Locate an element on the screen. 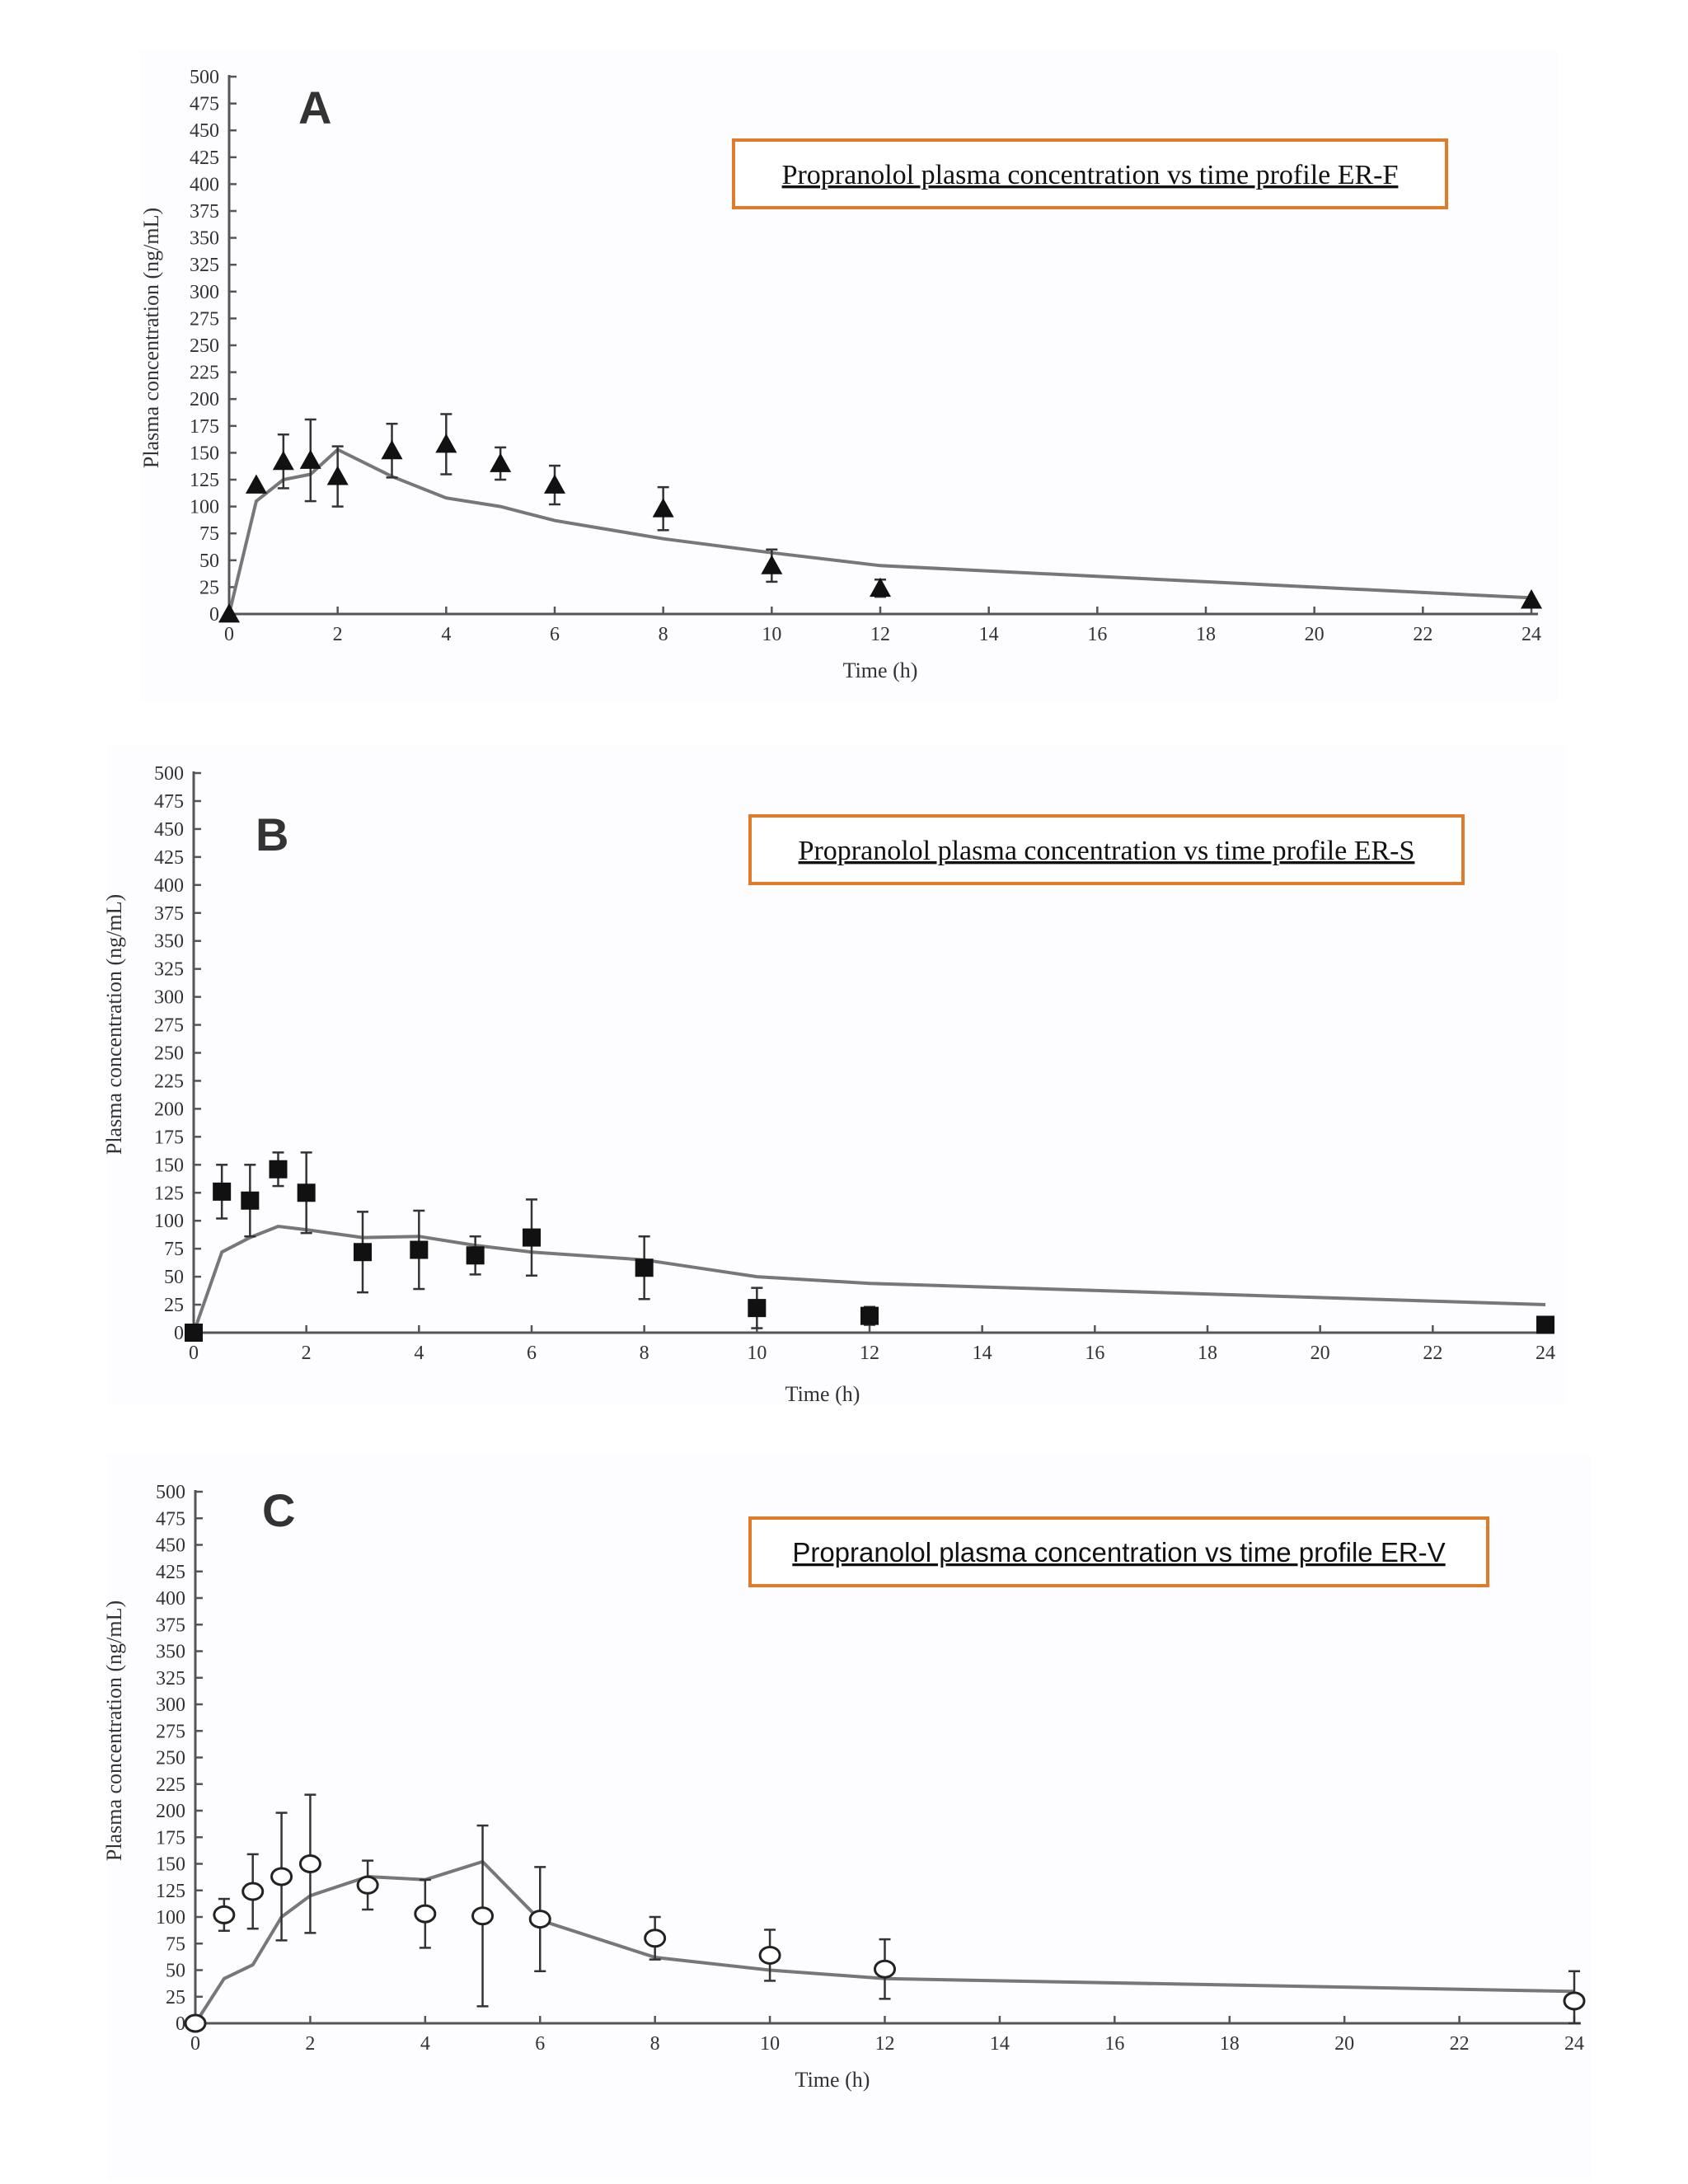 This screenshot has height=2184, width=1688. y-tick-label: 25 is located at coordinates (174, 1305).